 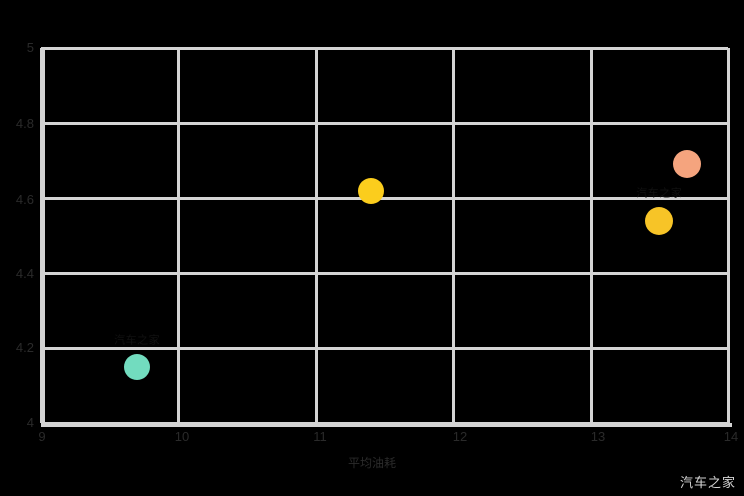 What do you see at coordinates (320, 436) in the screenshot?
I see `x-tick-label: 11` at bounding box center [320, 436].